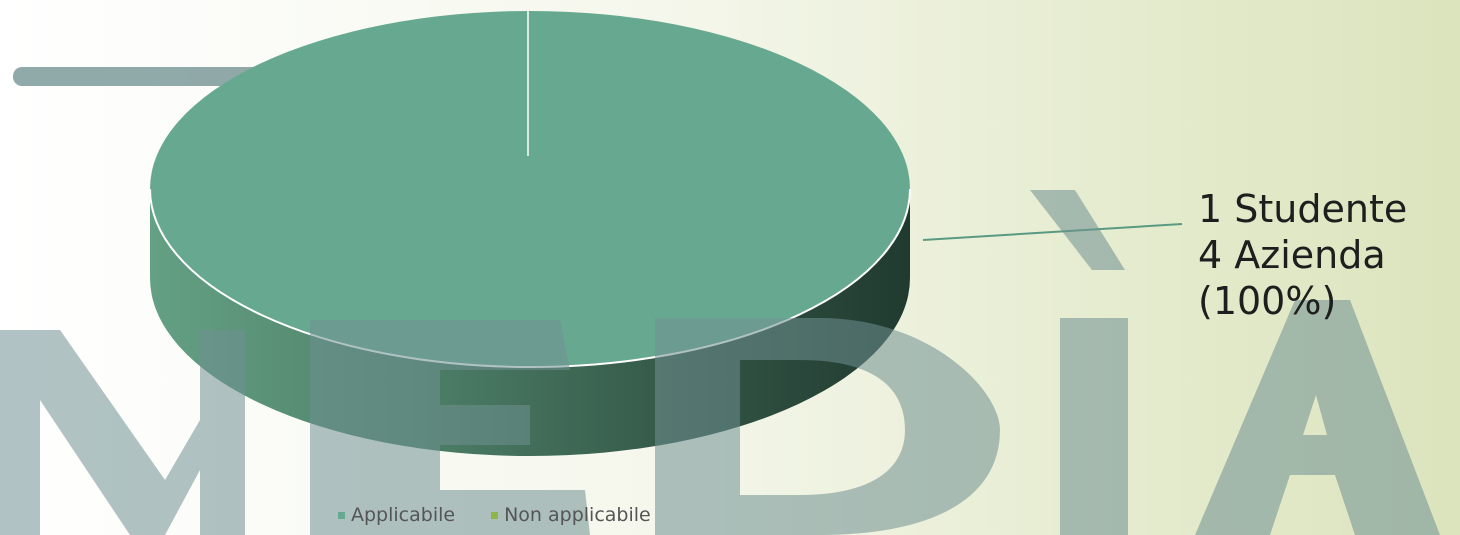  Describe the element at coordinates (1052, 232) in the screenshot. I see `leader-line` at that location.